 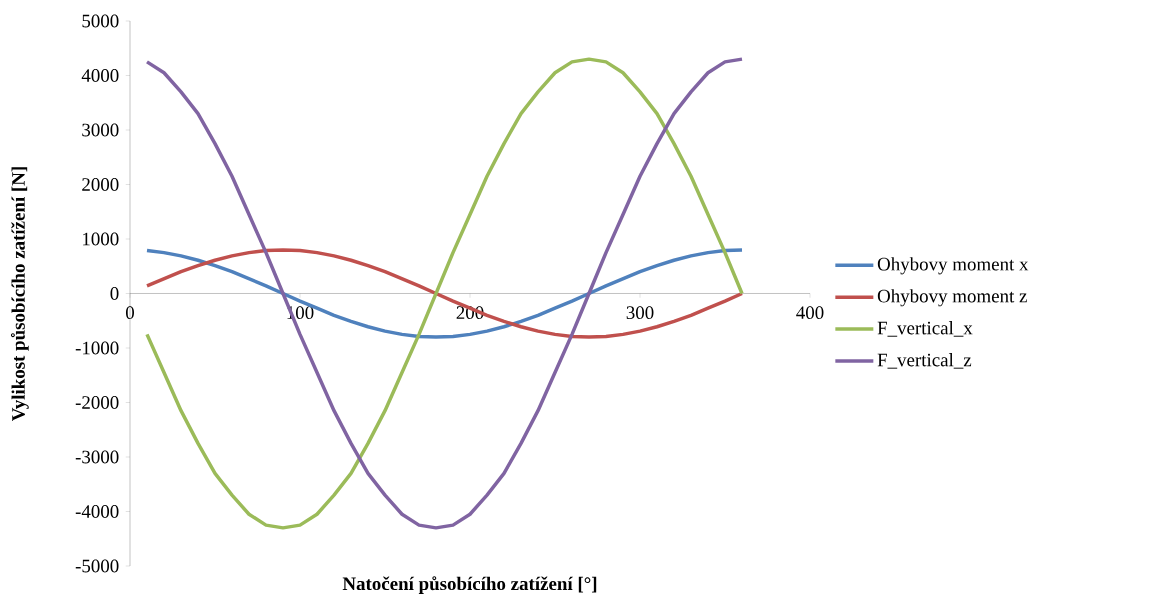 What do you see at coordinates (97, 348) in the screenshot?
I see `y-tick-label: -1000` at bounding box center [97, 348].